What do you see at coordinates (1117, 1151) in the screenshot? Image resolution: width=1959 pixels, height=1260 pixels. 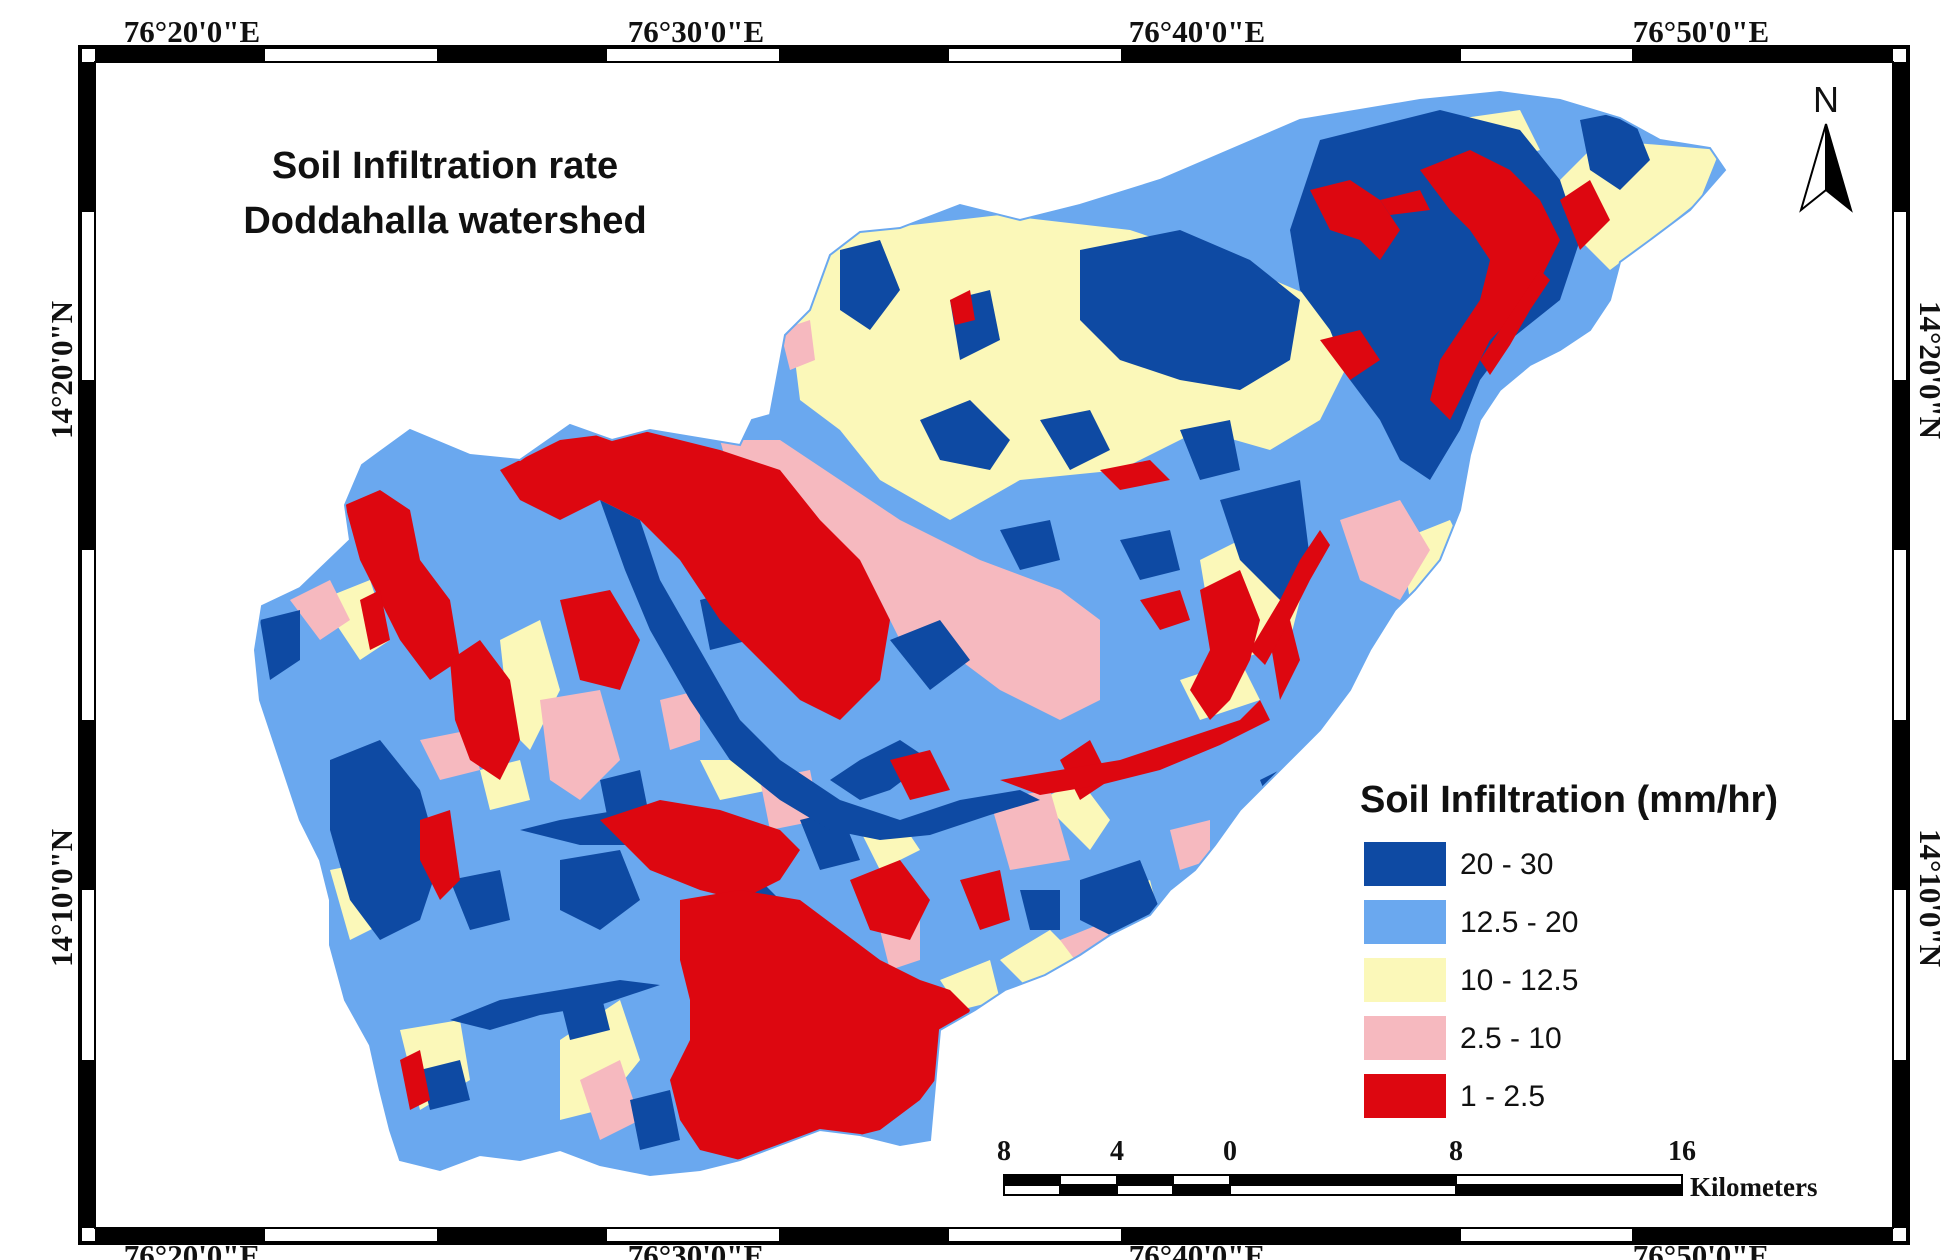 I see `scale-tick-label: 4` at bounding box center [1117, 1151].